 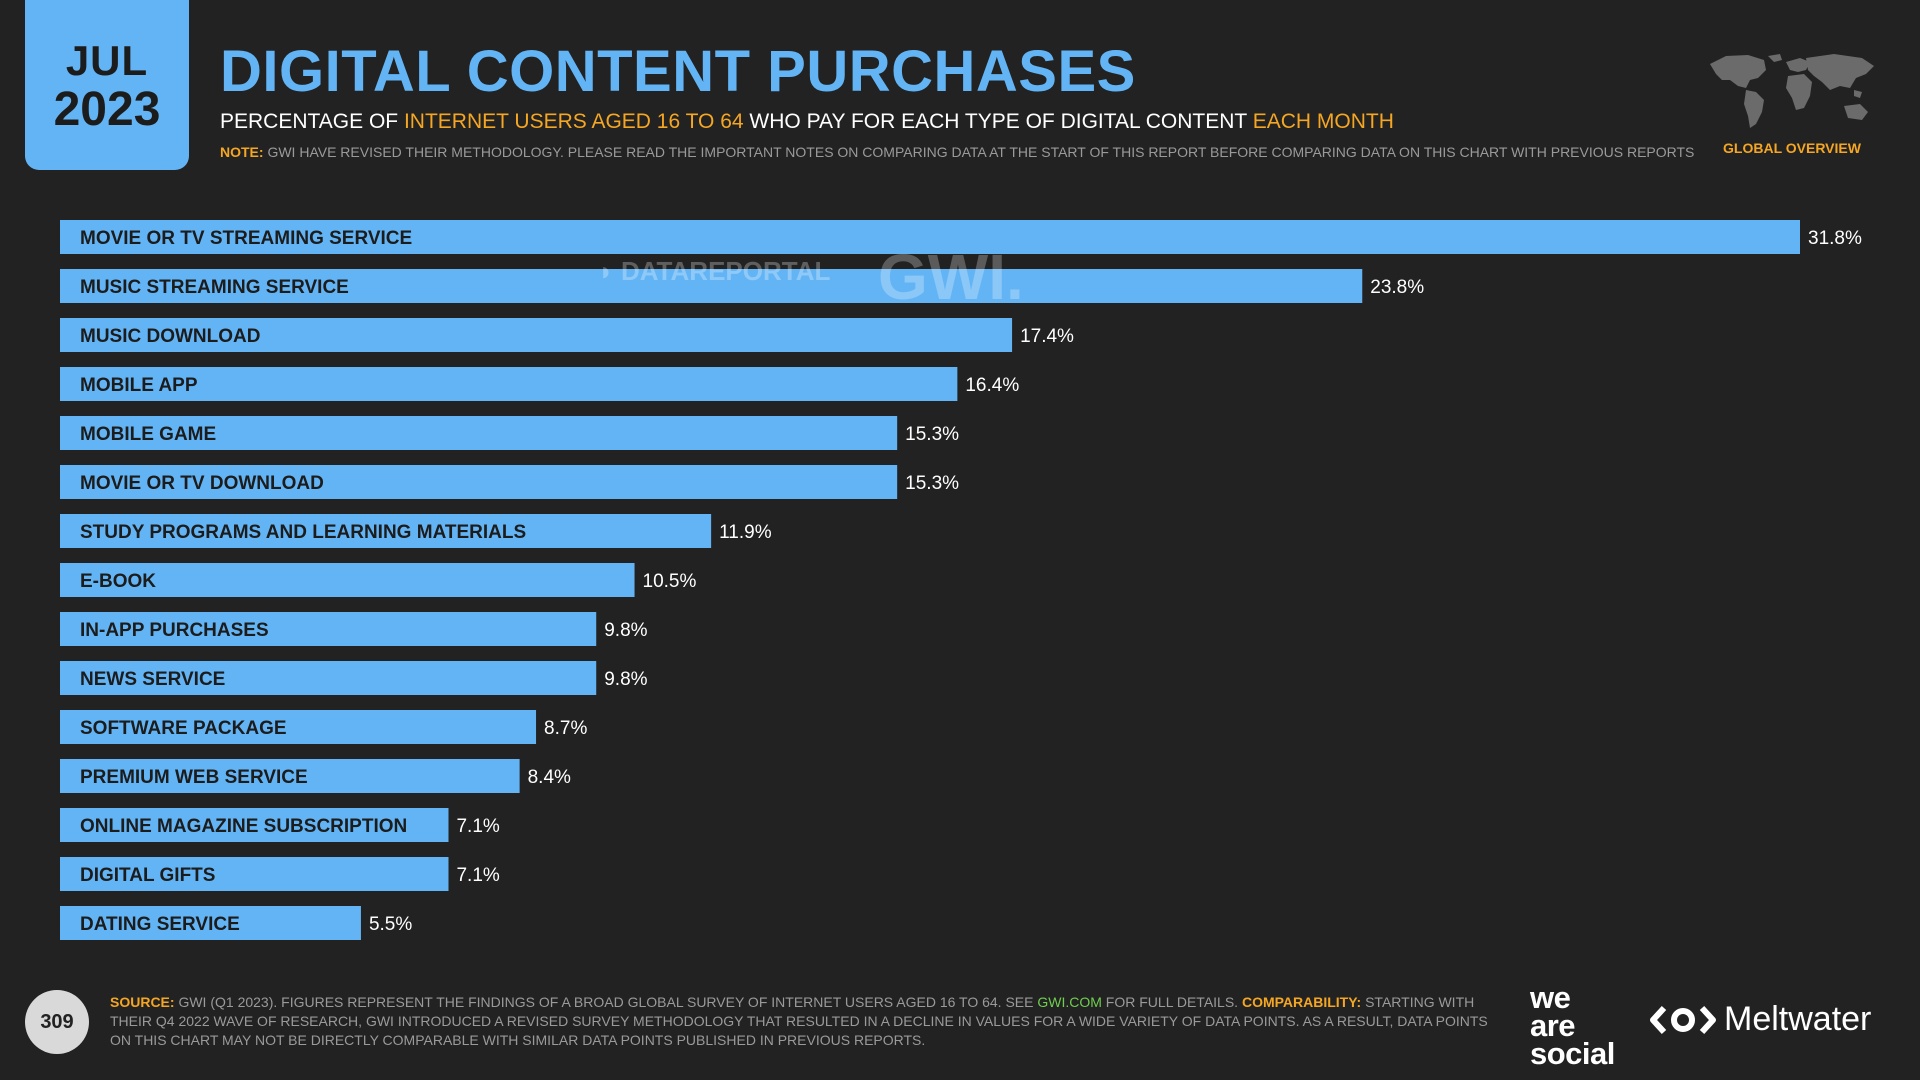 What do you see at coordinates (147, 875) in the screenshot?
I see `bar-category-label: DIGITAL GIFTS` at bounding box center [147, 875].